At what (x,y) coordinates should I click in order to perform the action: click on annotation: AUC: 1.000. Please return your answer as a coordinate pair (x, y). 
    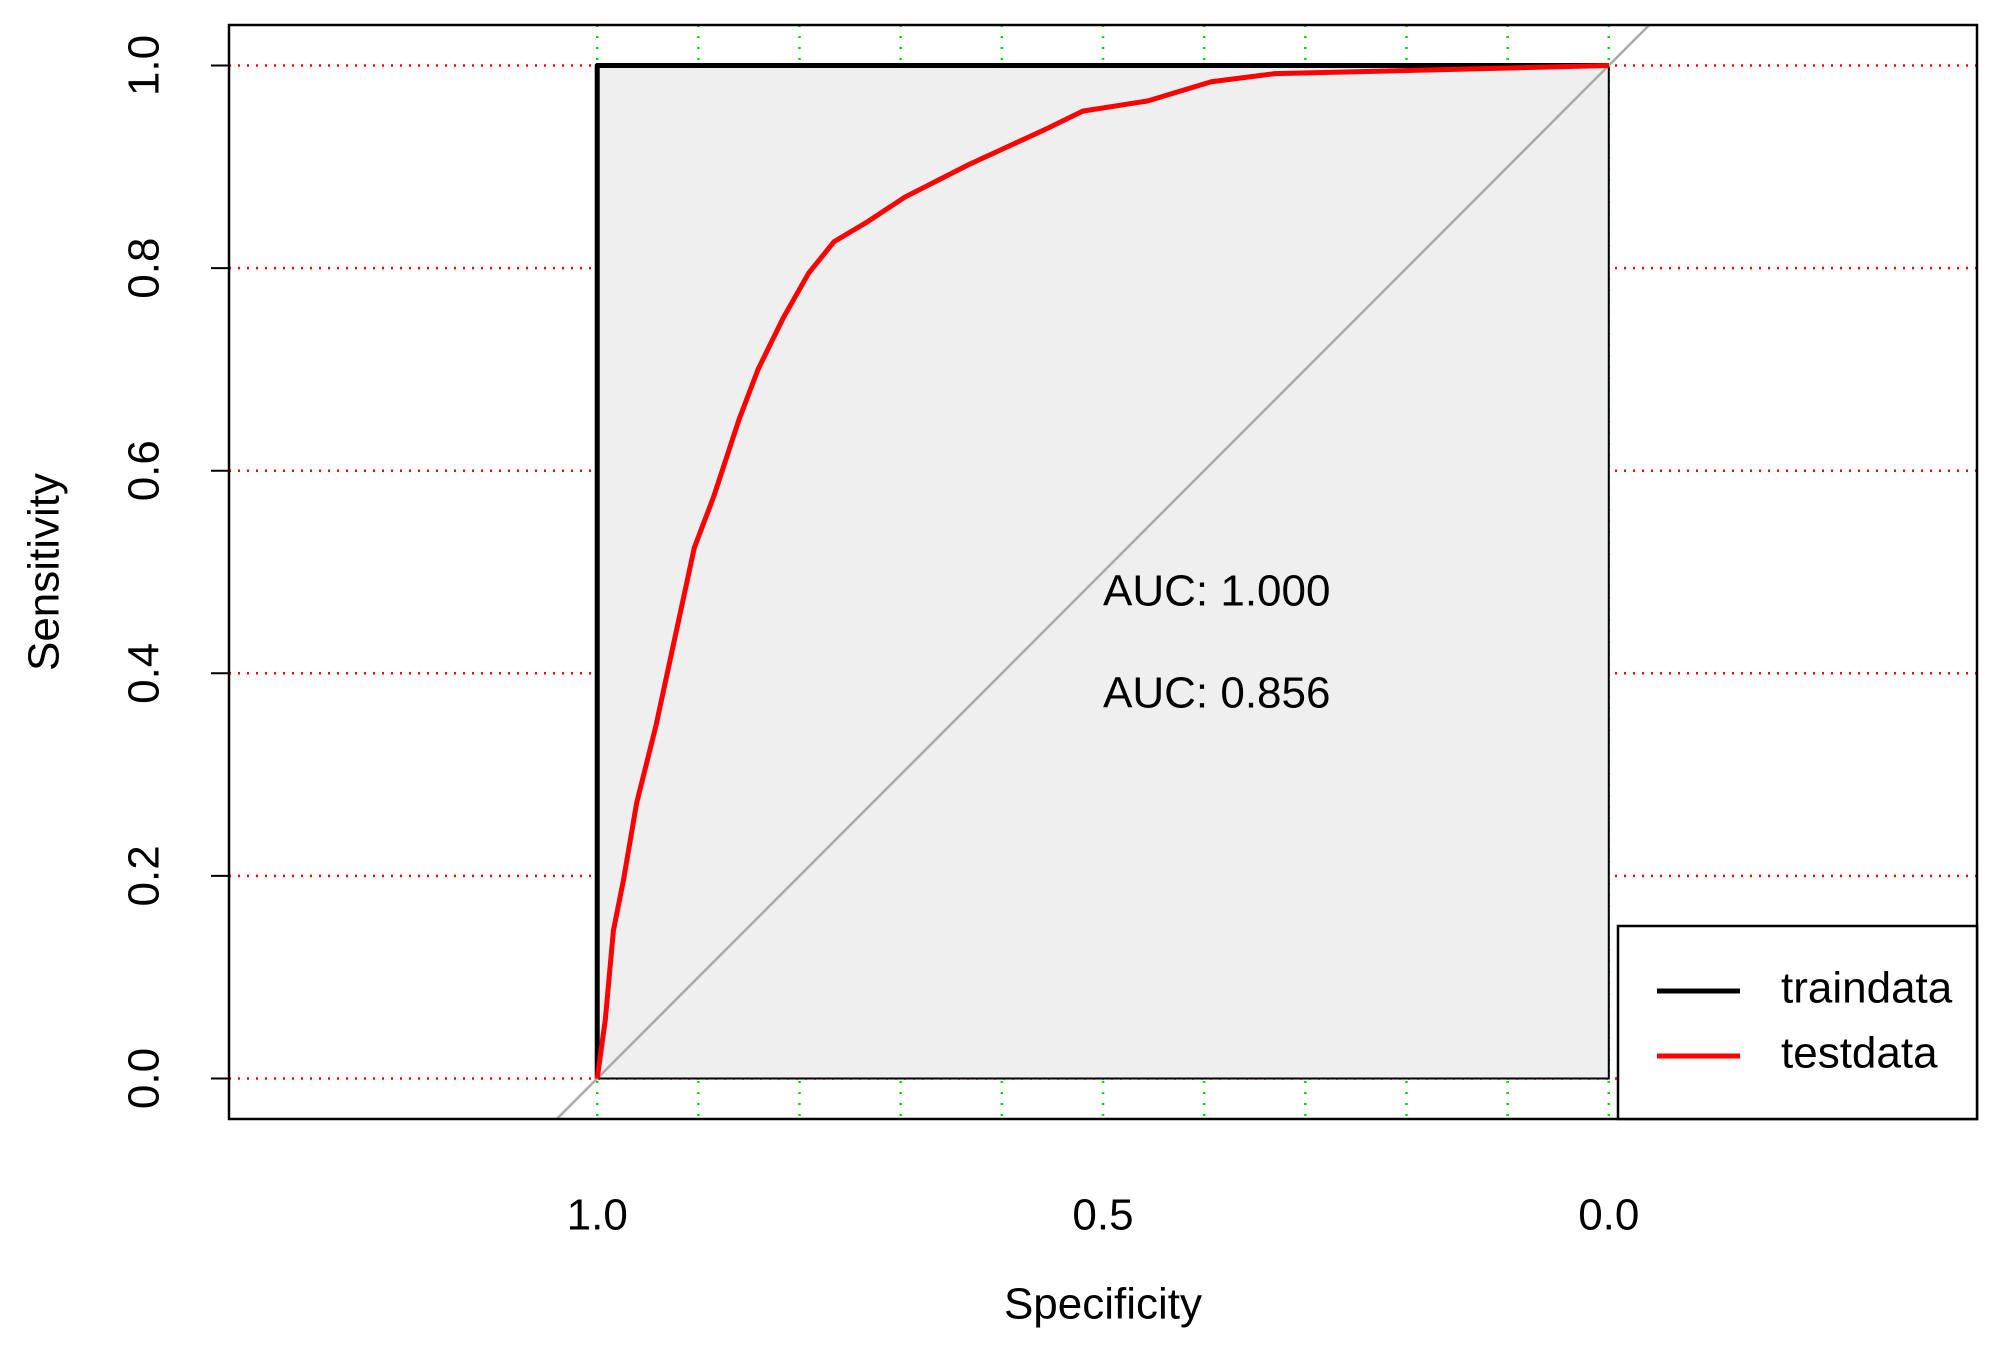
    Looking at the image, I should click on (1216, 591).